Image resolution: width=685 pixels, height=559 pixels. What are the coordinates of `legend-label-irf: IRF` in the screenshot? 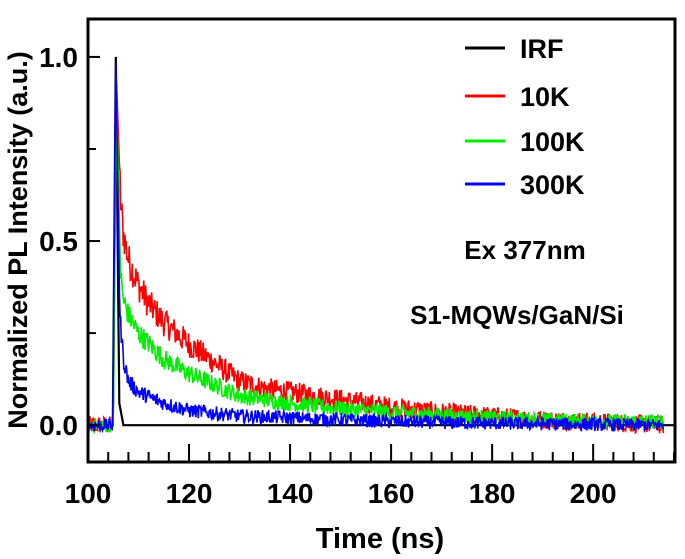 It's located at (542, 49).